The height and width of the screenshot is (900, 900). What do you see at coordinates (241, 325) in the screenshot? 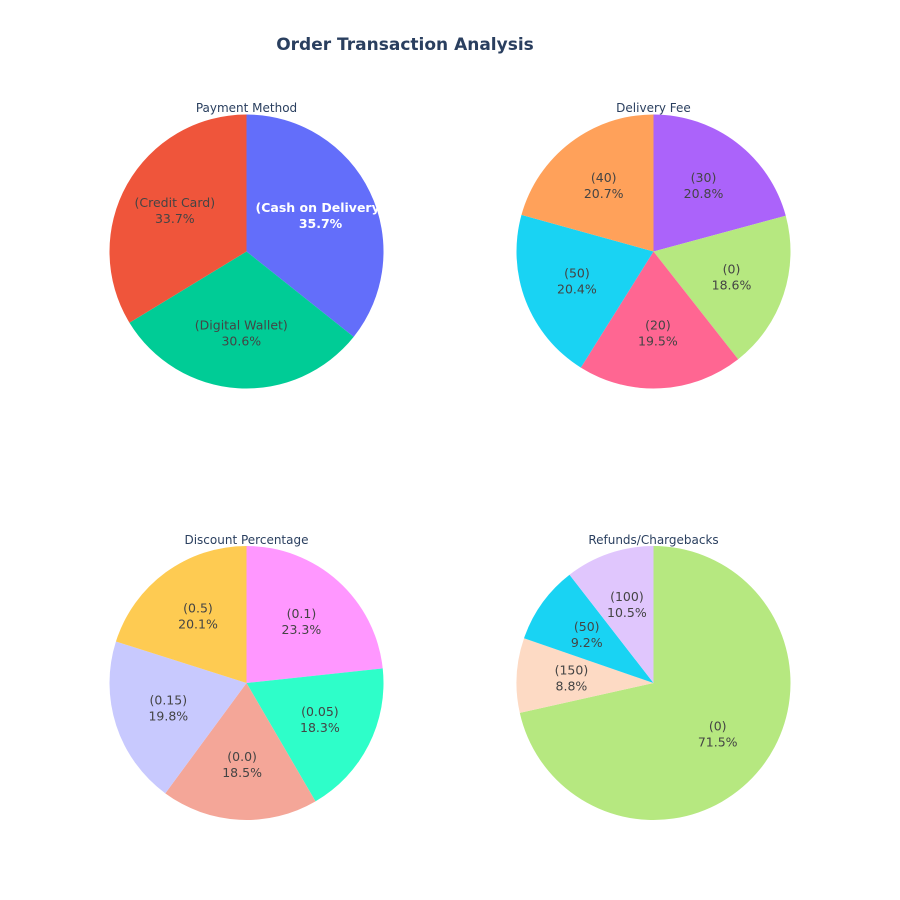
I see `slice-category-text: (Digital Wallet)` at bounding box center [241, 325].